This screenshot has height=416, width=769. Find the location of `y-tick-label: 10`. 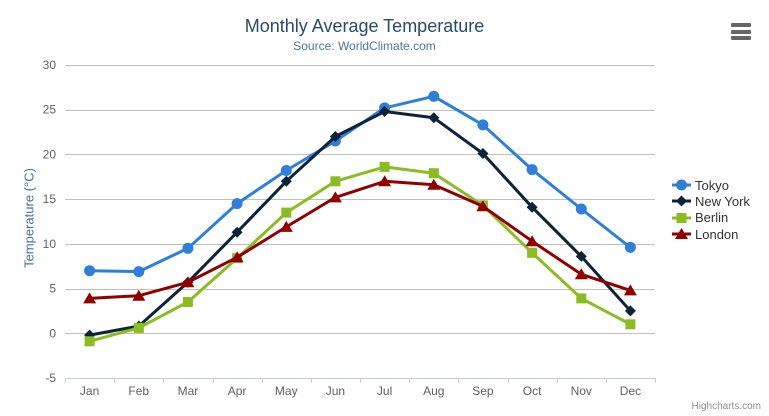

y-tick-label: 10 is located at coordinates (50, 244).